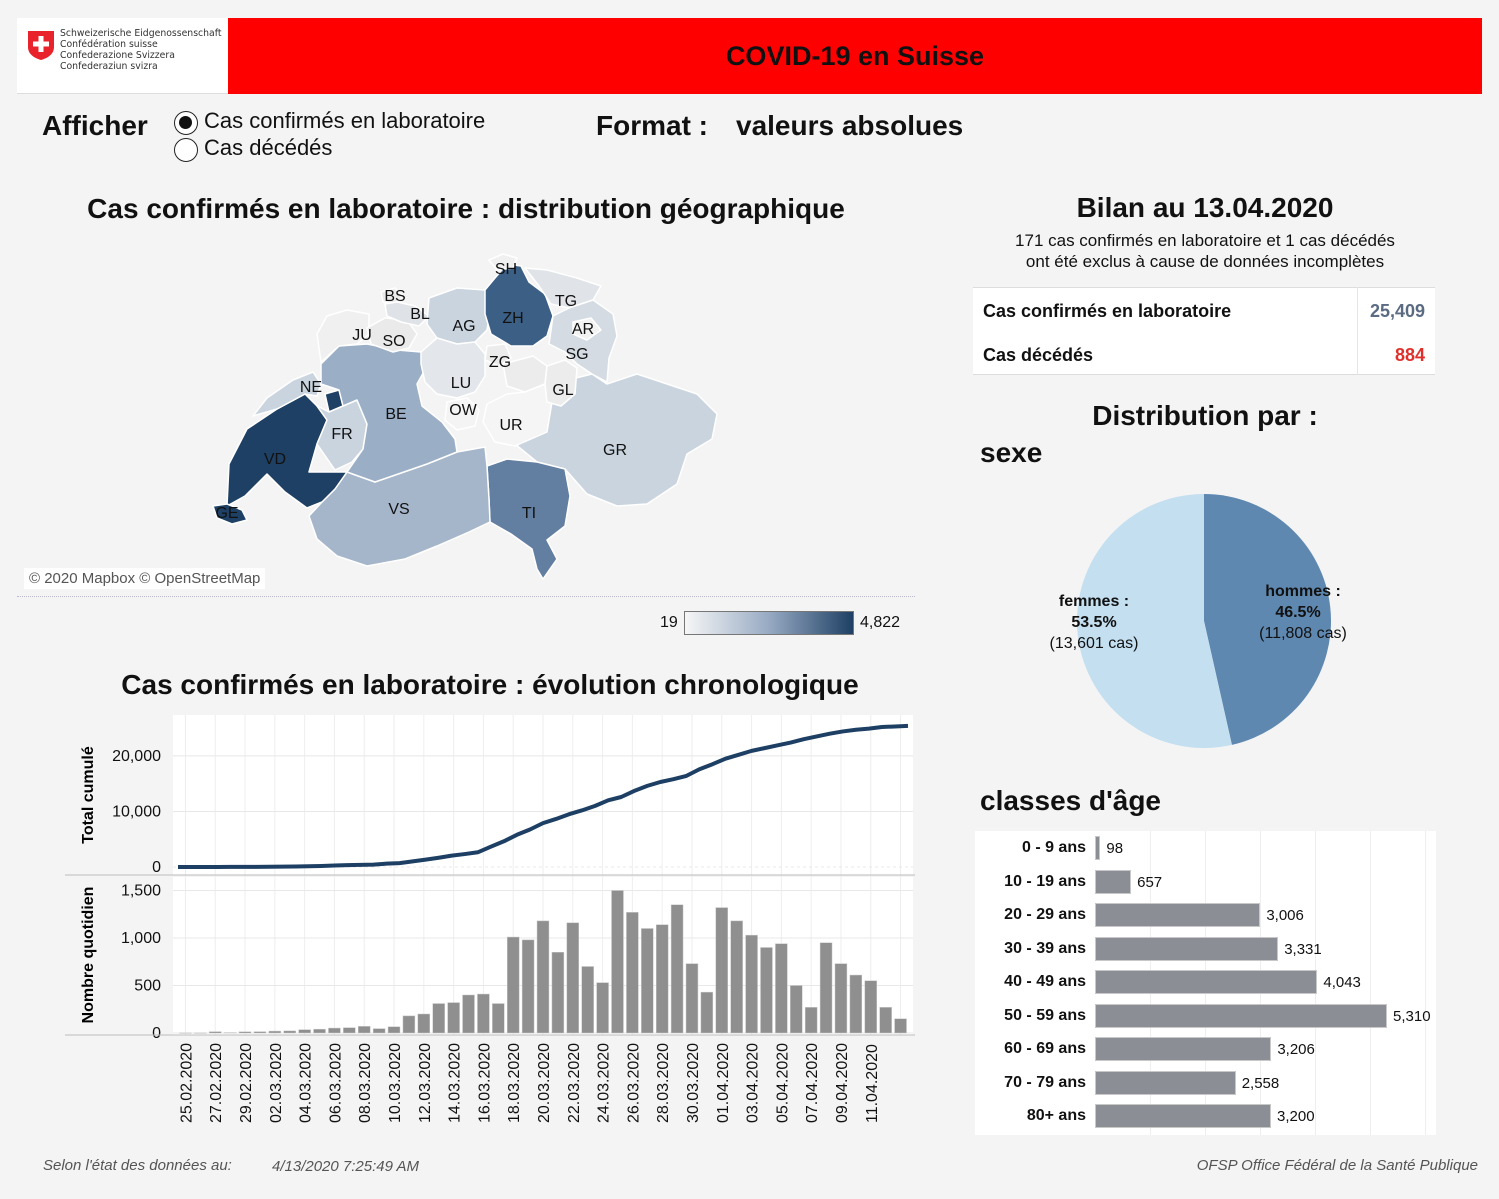  What do you see at coordinates (503, 262) in the screenshot?
I see `canton-shape-sh` at bounding box center [503, 262].